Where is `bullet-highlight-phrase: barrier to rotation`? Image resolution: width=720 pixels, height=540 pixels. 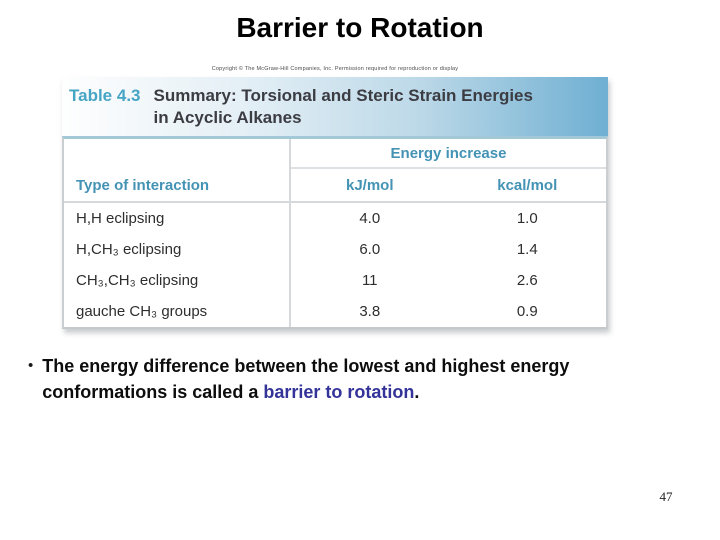
bullet-highlight-phrase: barrier to rotation is located at coordinates (339, 392).